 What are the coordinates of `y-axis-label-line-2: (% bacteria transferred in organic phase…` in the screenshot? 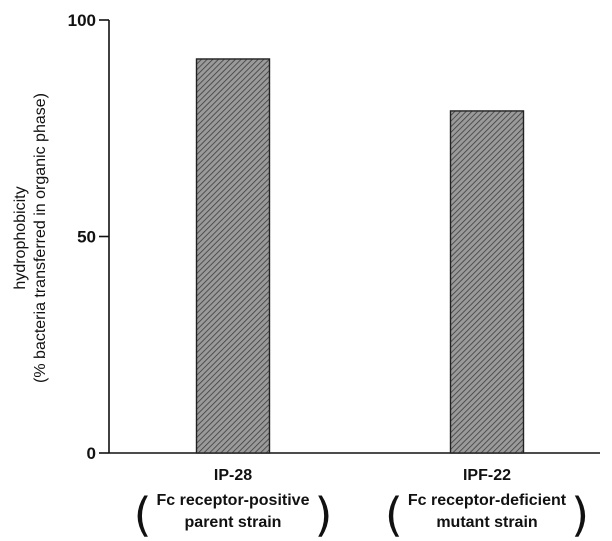 It's located at (40, 238).